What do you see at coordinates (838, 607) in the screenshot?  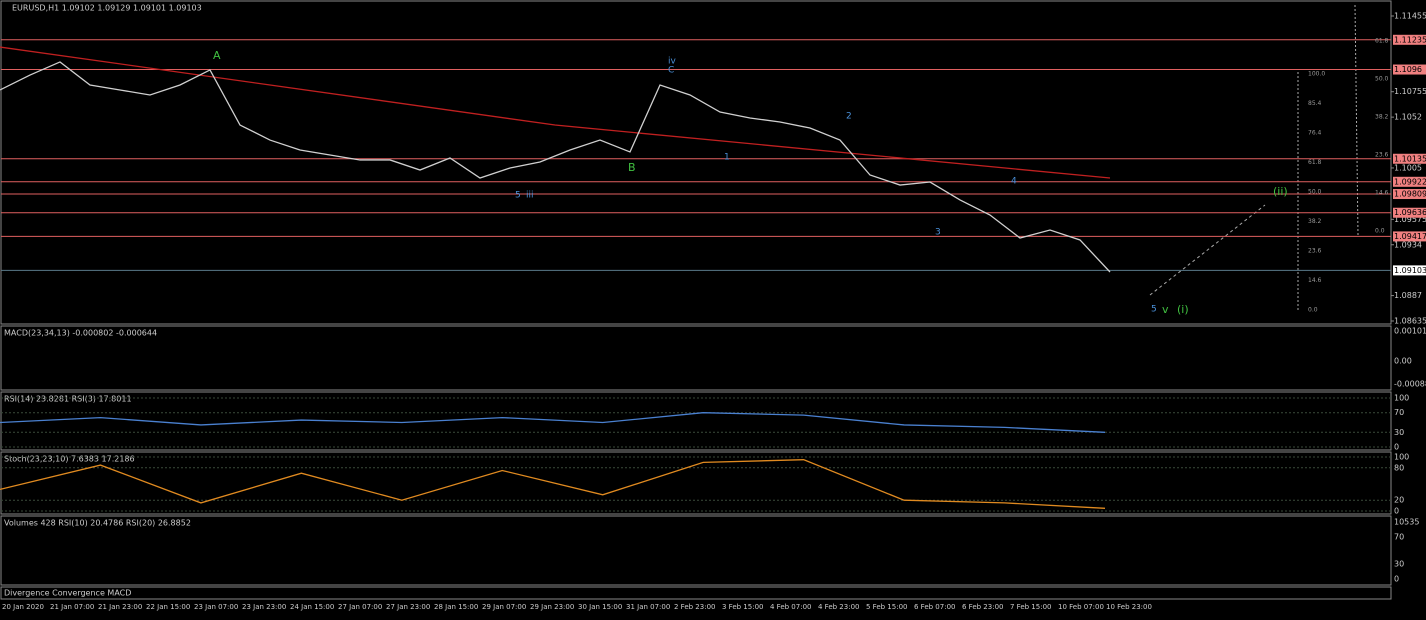 I see `x-tick-label: 4 Feb 23:00` at bounding box center [838, 607].